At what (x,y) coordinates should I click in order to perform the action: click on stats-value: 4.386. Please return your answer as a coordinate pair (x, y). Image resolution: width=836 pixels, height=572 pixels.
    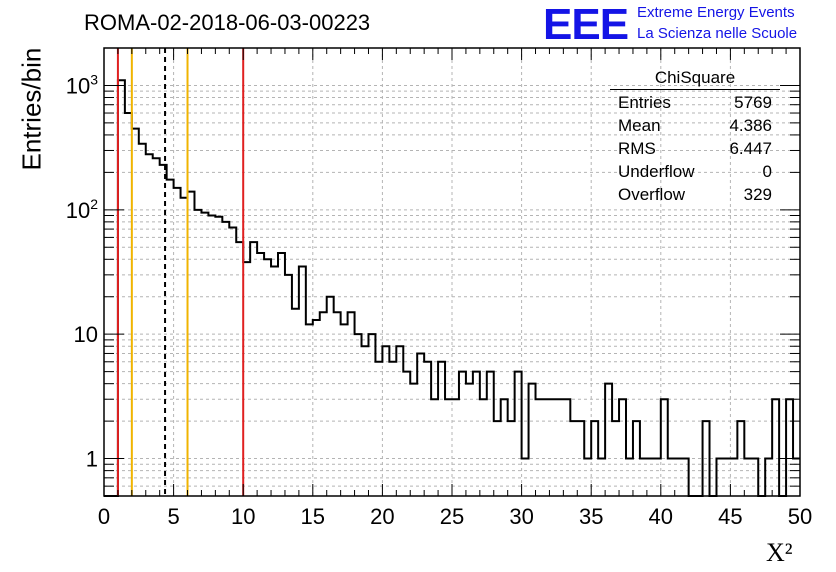
    Looking at the image, I should click on (750, 125).